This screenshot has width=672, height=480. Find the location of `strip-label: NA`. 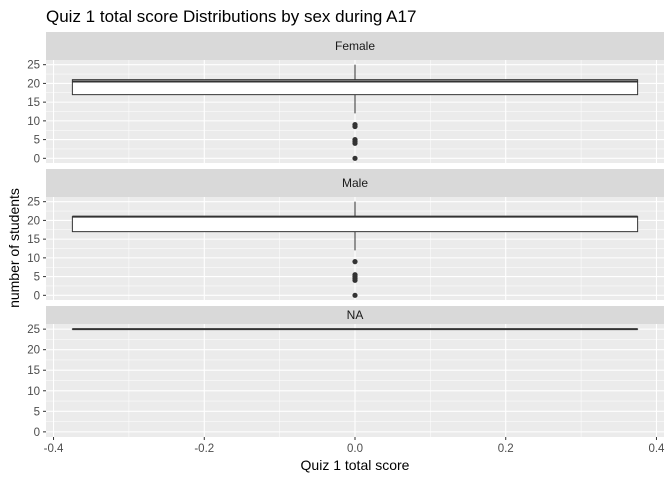

strip-label: NA is located at coordinates (355, 315).